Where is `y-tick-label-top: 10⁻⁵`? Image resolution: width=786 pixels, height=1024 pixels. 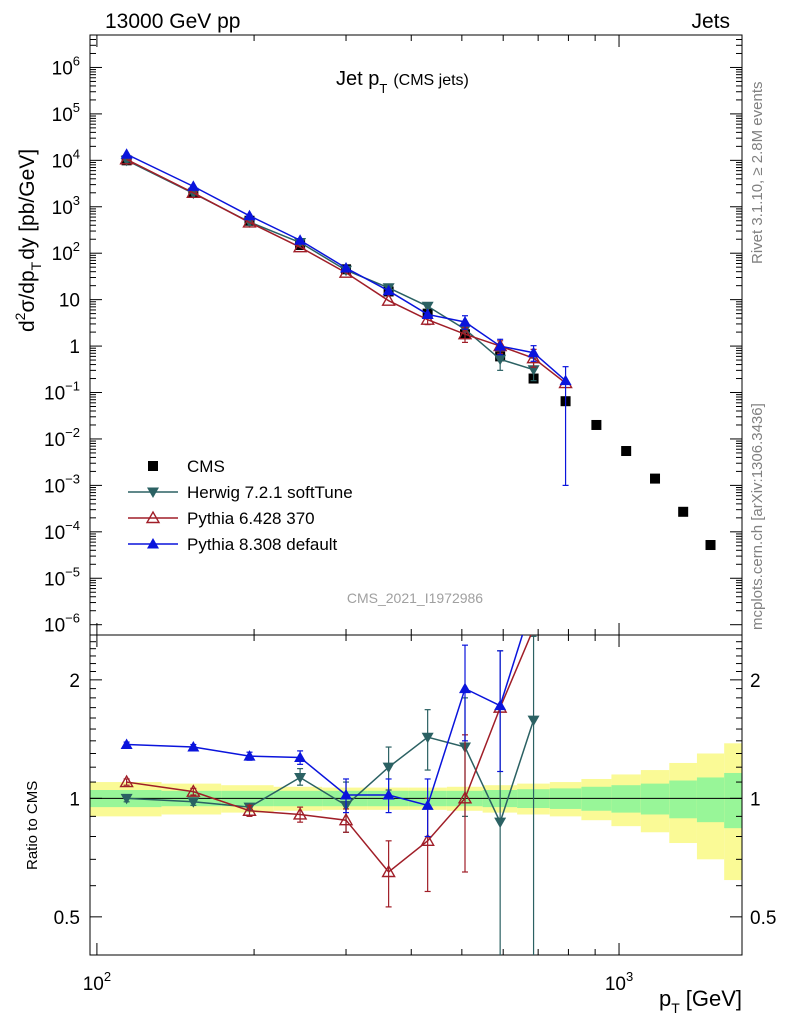
y-tick-label-top: 10⁻⁵ is located at coordinates (62, 577).